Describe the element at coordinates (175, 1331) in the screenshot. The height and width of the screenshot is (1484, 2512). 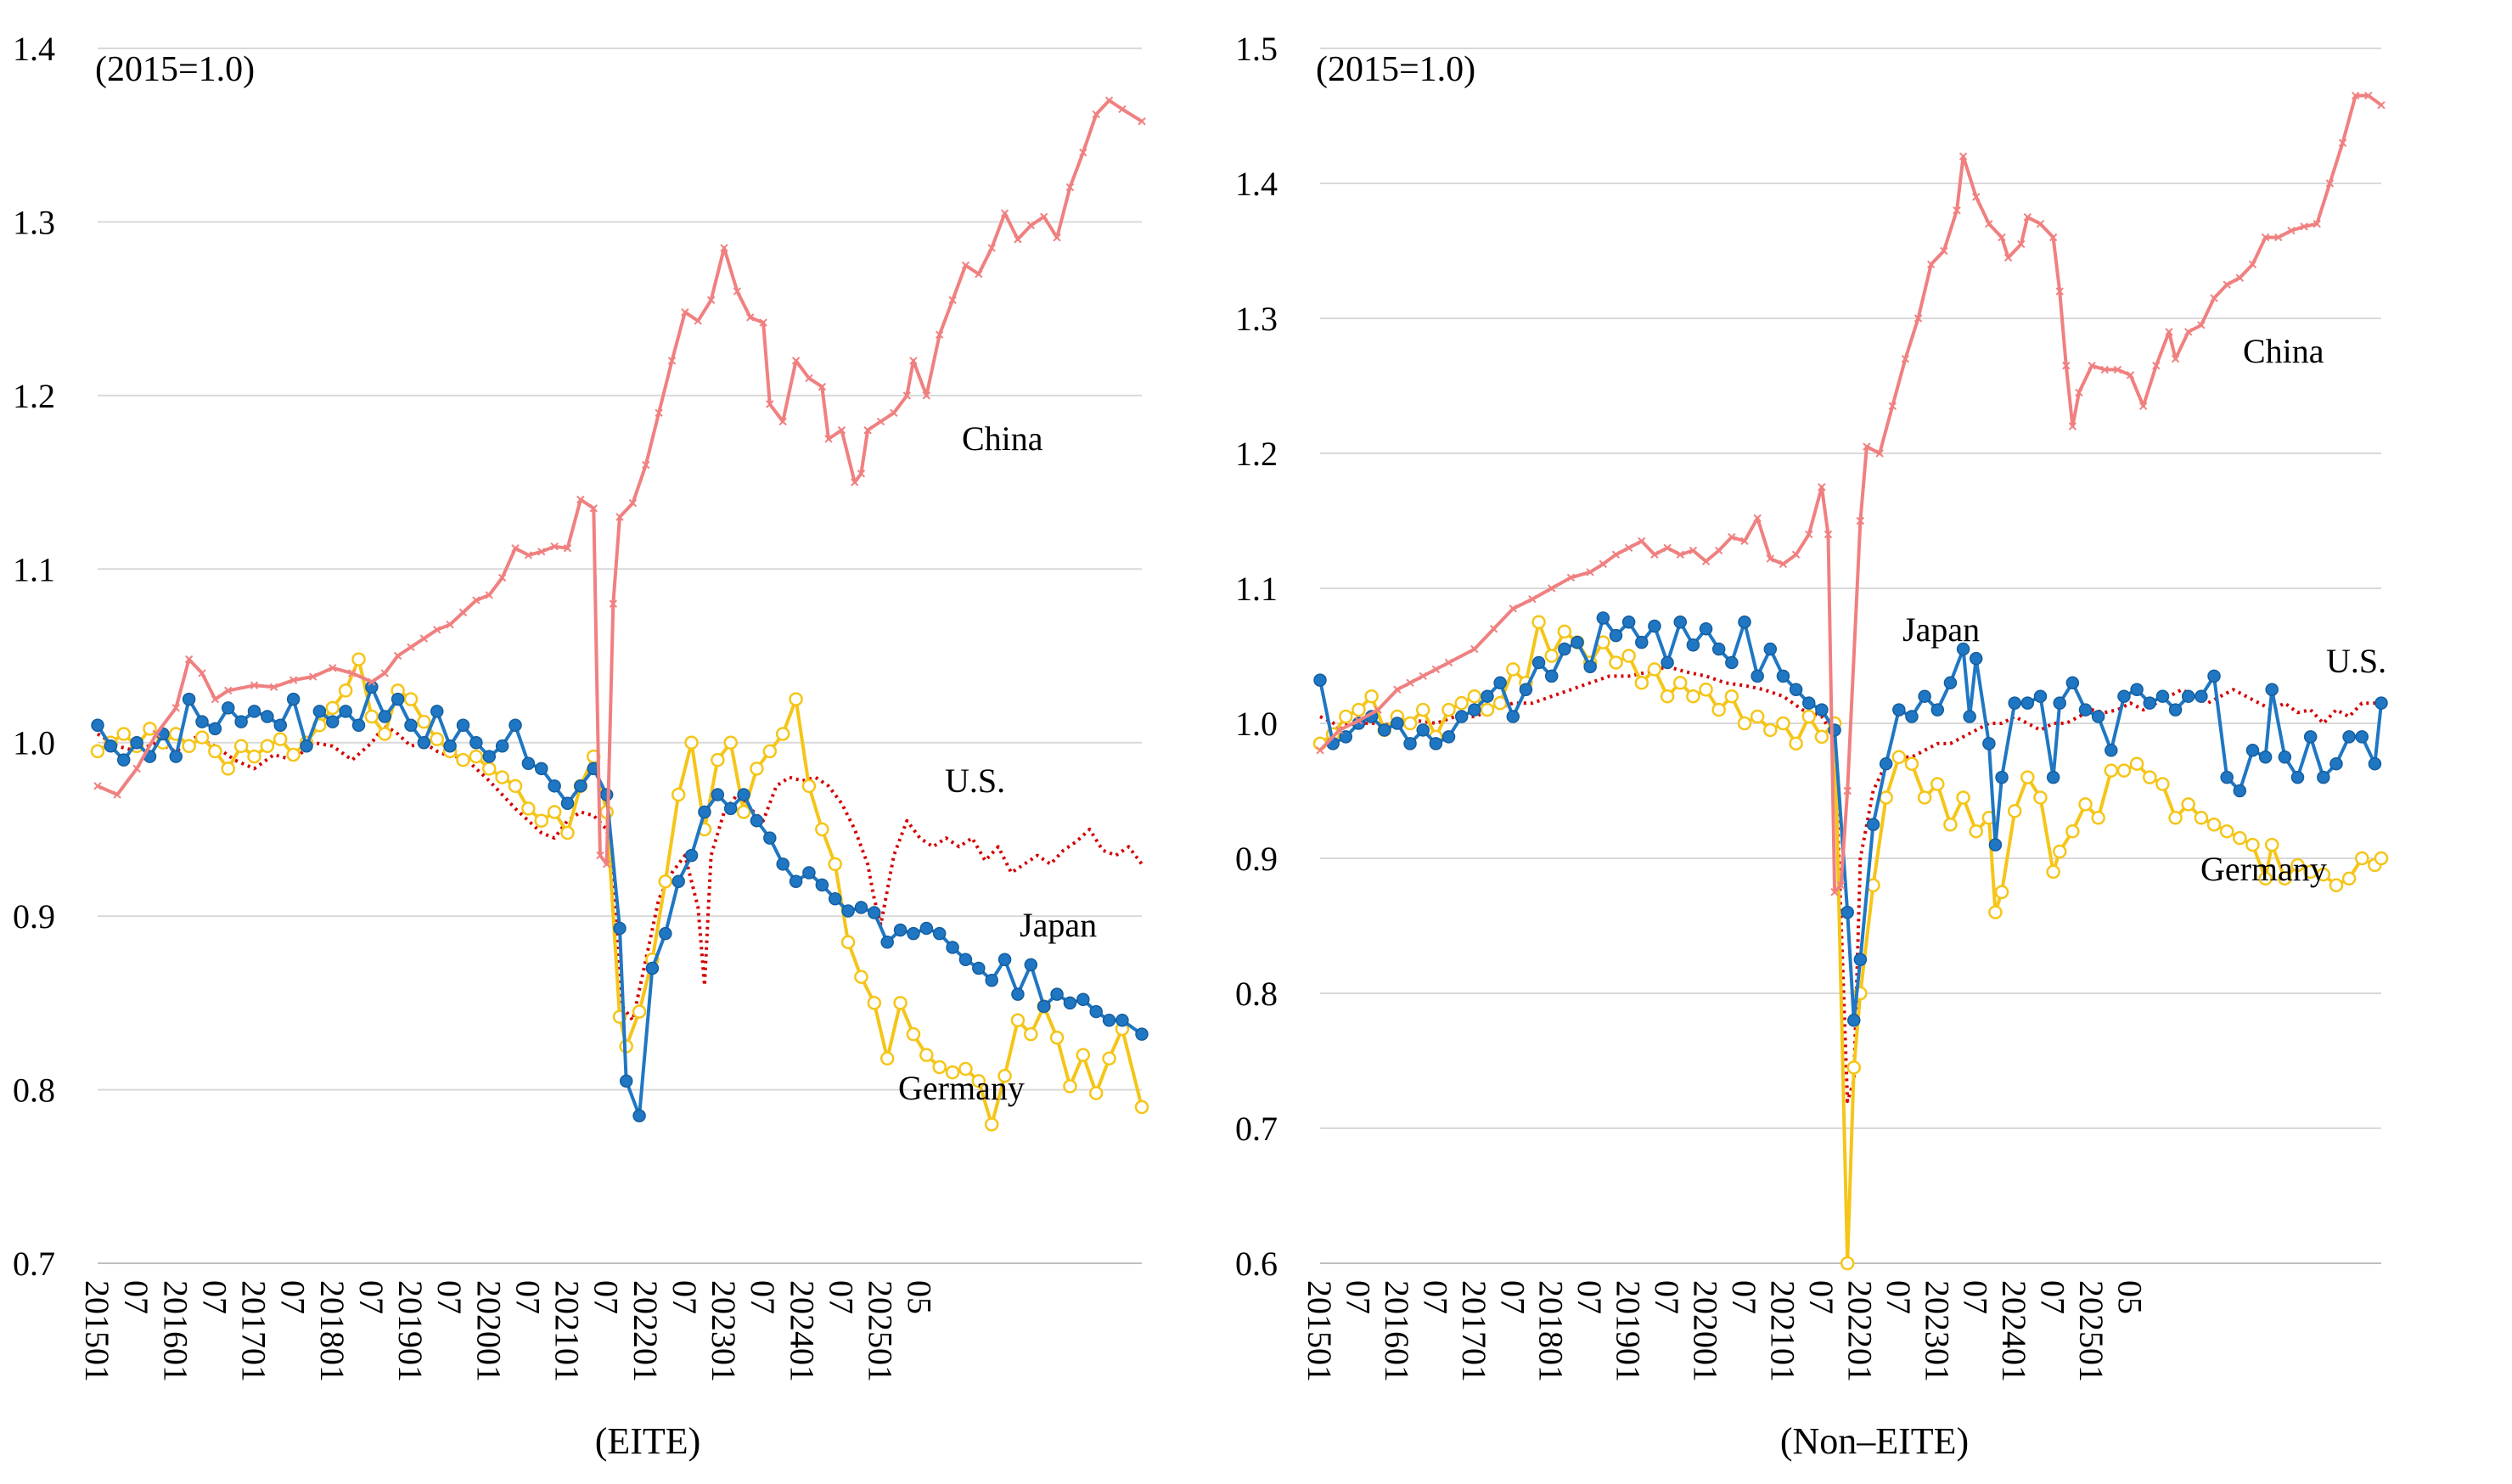
I see `x-tick-label: 201601` at that location.